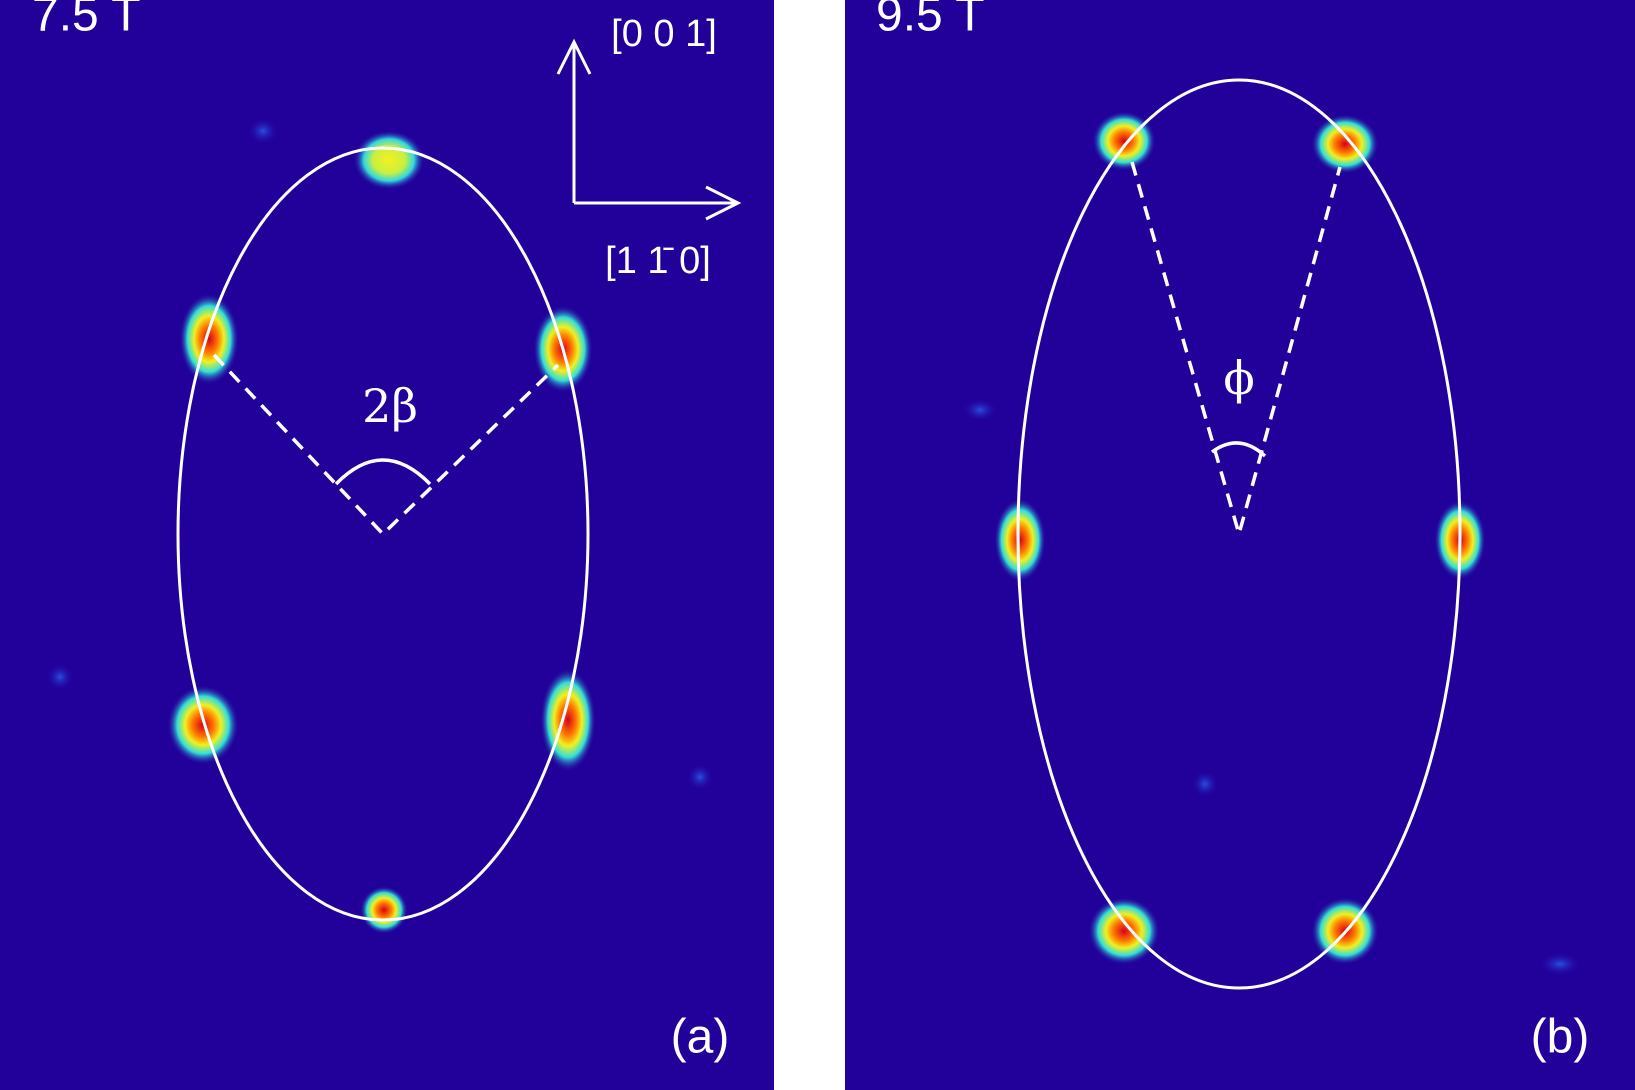 The width and height of the screenshot is (1635, 1090). What do you see at coordinates (664, 34) in the screenshot?
I see `axis-label: [0 0 1]` at bounding box center [664, 34].